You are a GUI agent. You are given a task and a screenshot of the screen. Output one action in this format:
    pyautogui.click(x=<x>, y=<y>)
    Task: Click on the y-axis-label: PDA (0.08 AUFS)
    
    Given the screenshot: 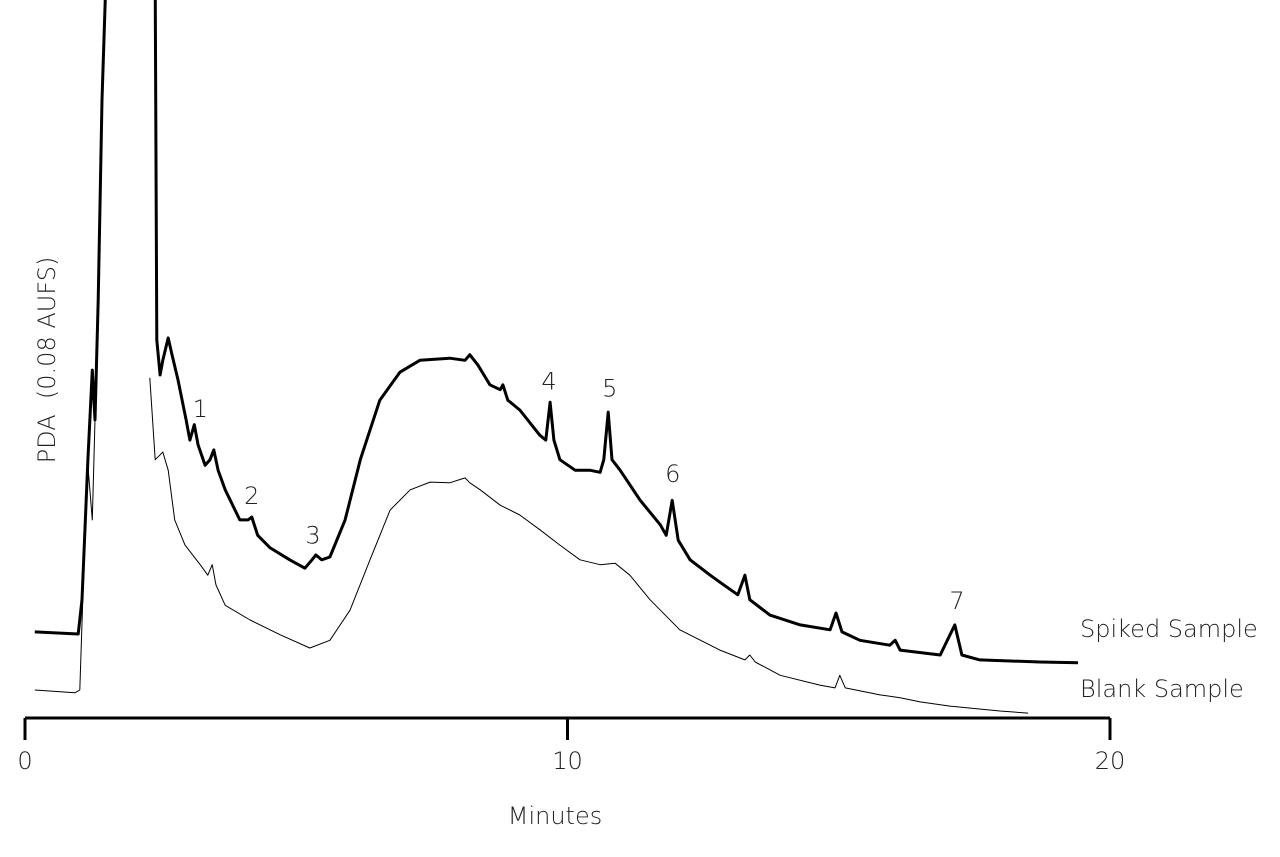 What is the action you would take?
    pyautogui.click(x=47, y=360)
    